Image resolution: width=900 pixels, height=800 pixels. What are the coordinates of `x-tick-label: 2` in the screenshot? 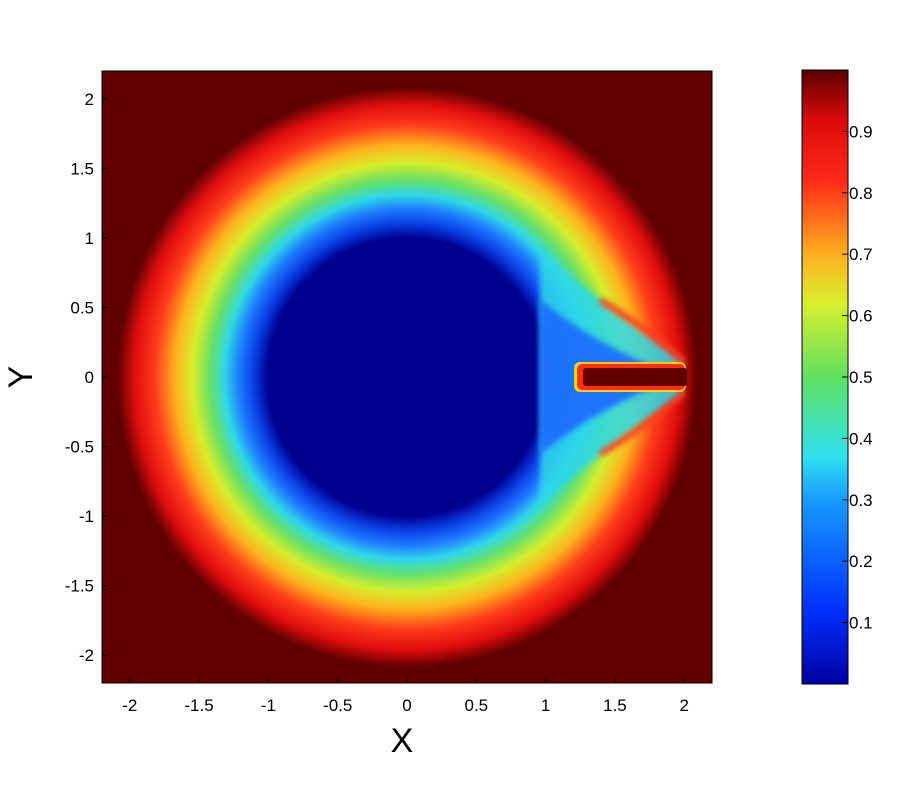 It's located at (684, 705).